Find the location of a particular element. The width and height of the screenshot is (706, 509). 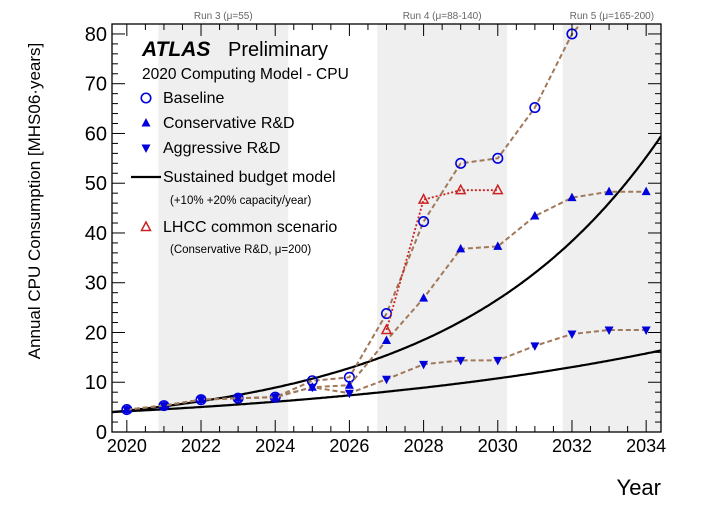

legend-marker-conservative-r-d is located at coordinates (146, 122).